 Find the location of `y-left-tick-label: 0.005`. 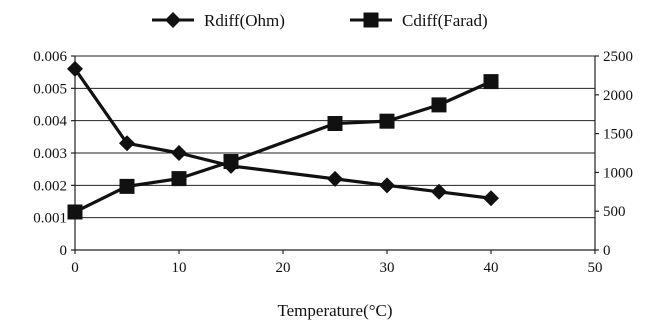

y-left-tick-label: 0.005 is located at coordinates (50, 89).